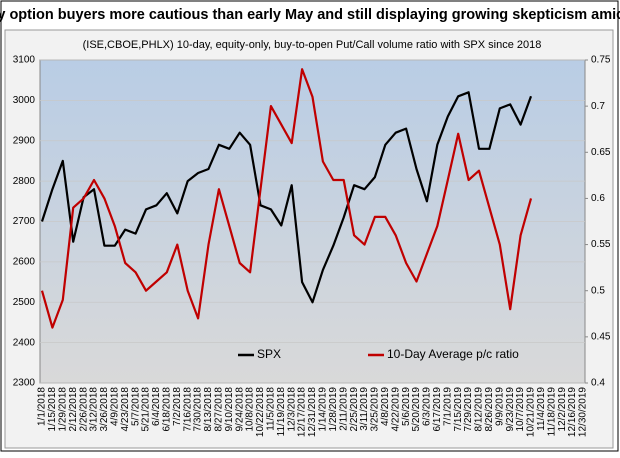  Describe the element at coordinates (601, 336) in the screenshot. I see `y2-tick-label: 0.45` at that location.